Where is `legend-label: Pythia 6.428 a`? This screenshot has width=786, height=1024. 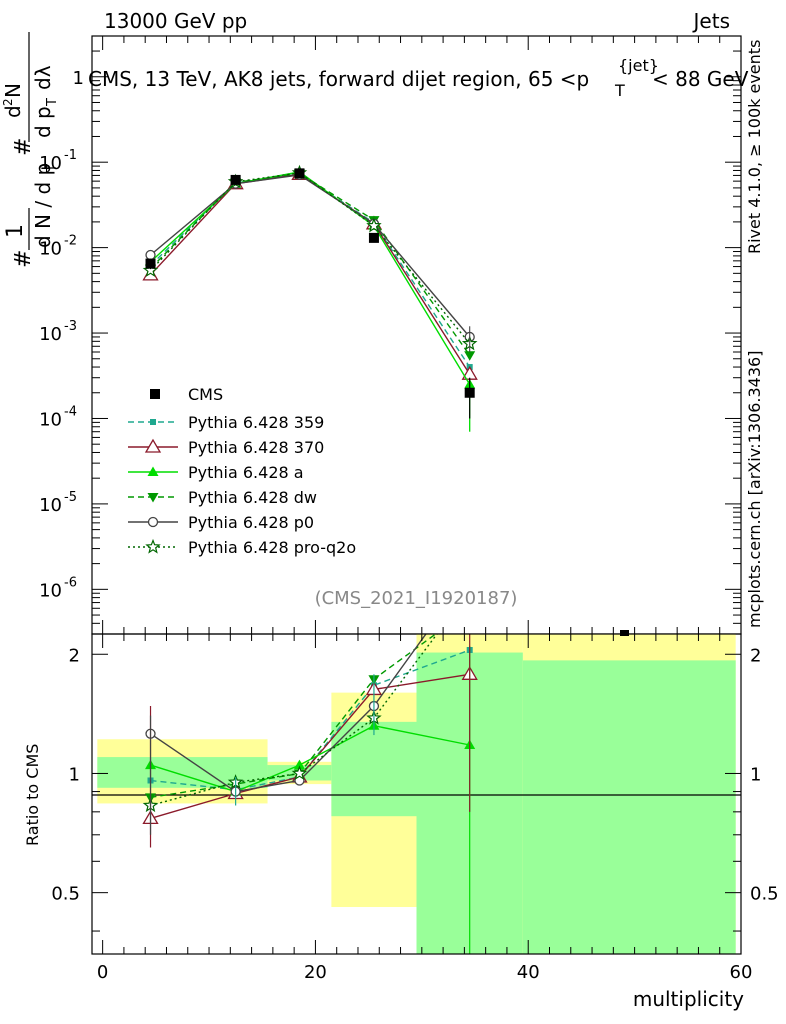 legend-label: Pythia 6.428 a is located at coordinates (246, 472).